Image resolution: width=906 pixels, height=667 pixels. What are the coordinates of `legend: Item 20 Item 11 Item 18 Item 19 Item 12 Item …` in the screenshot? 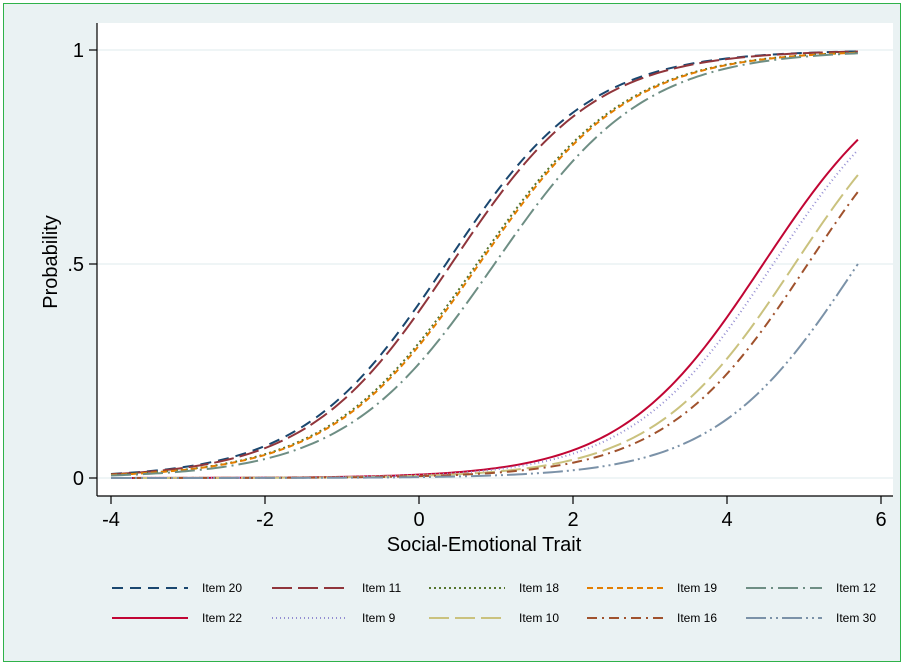 It's located at (494, 603).